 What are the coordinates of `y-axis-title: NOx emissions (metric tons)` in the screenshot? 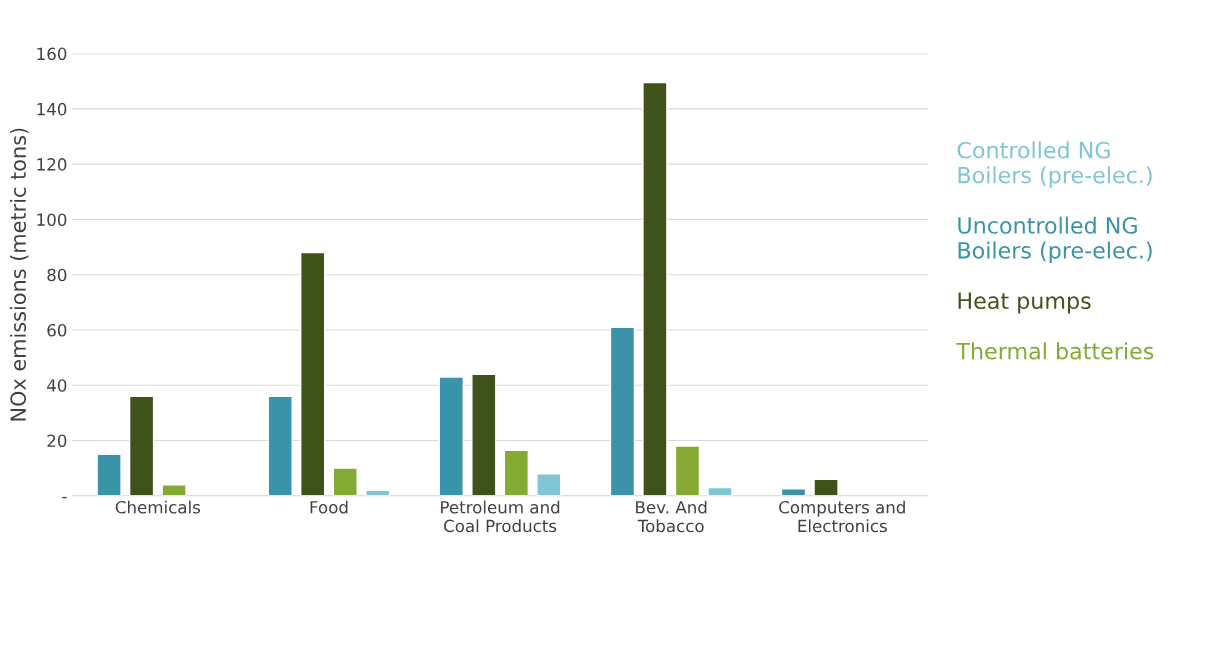 It's located at (19, 274).